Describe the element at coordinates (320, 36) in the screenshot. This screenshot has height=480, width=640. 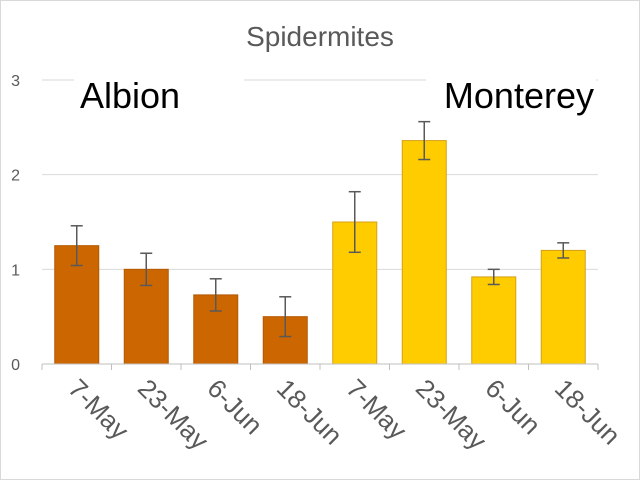
I see `chart-title: Spidermites` at that location.